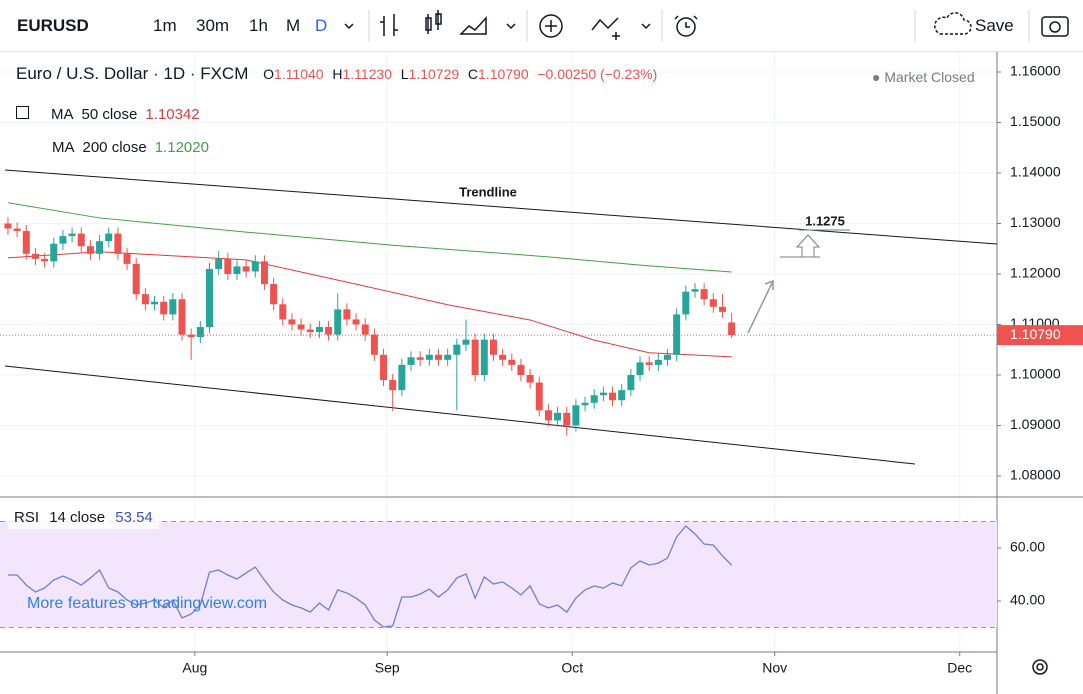  I want to click on y-tick-label: 1.09000, so click(1035, 424).